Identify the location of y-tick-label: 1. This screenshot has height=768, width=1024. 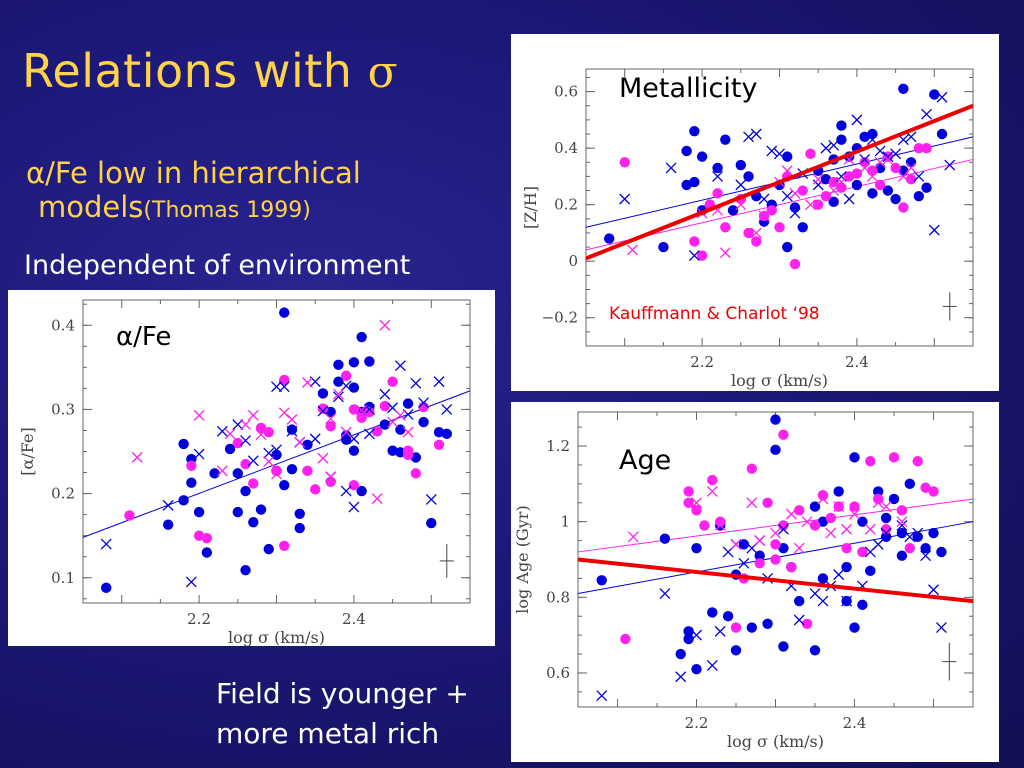
(565, 522).